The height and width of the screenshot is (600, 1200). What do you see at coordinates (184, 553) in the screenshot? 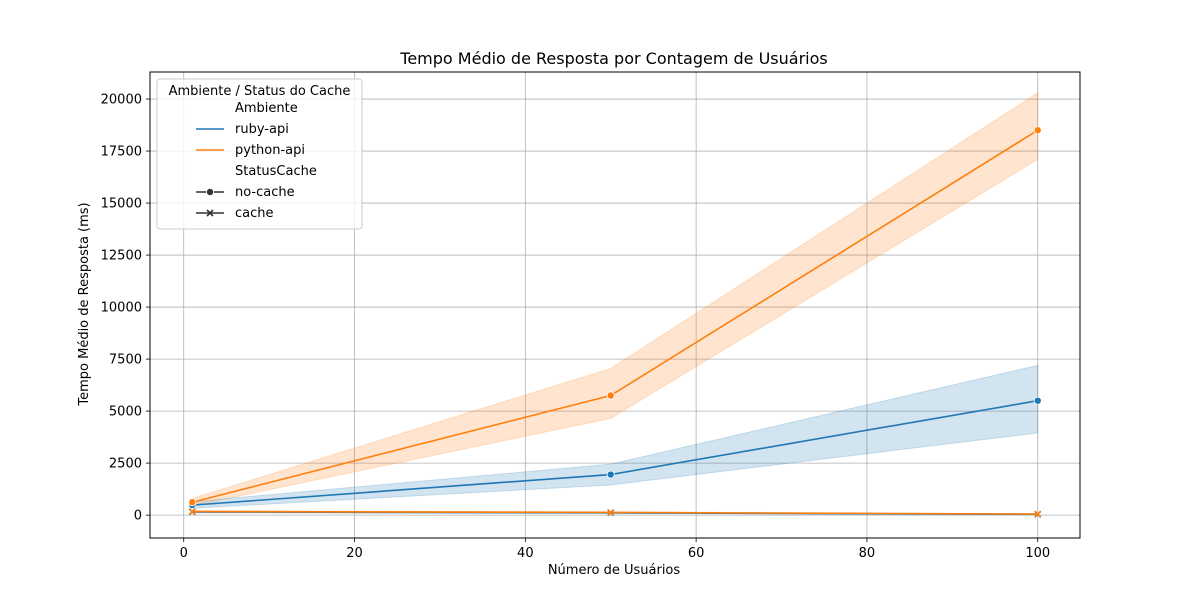
I see `x-tick-label: 0` at bounding box center [184, 553].